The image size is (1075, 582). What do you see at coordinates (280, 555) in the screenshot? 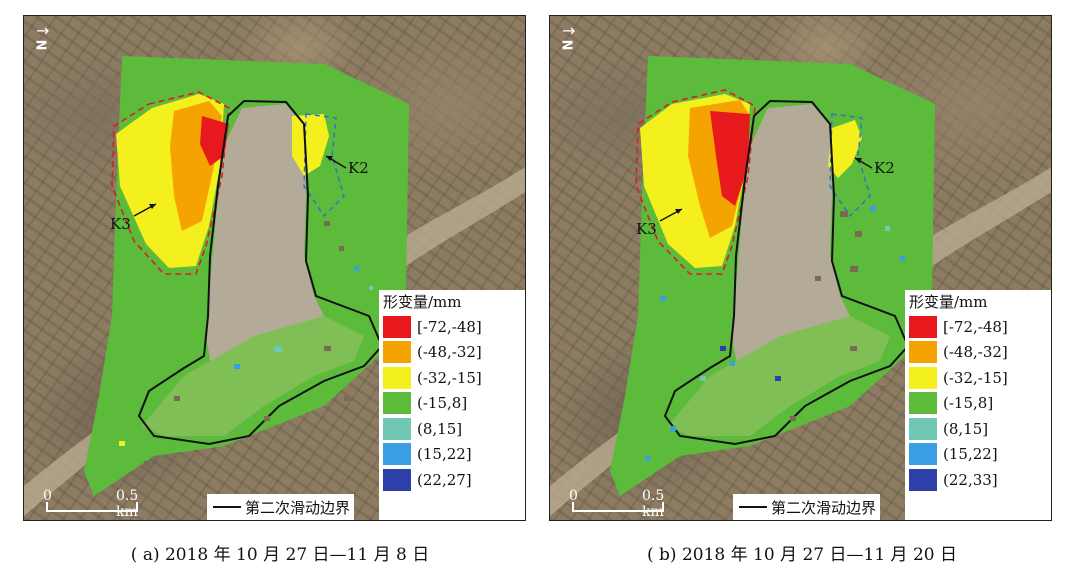
I see `caption-a: ( a) 2018 年 10 月 27 日—11 月 8 日` at bounding box center [280, 555].